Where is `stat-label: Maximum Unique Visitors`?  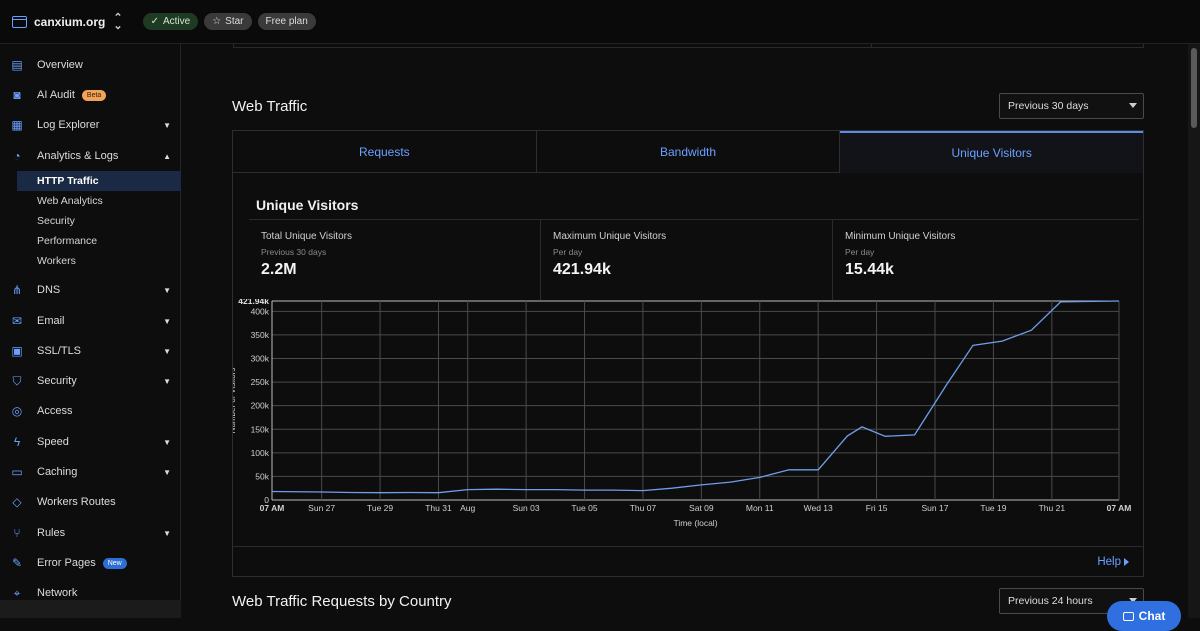
stat-label: Maximum Unique Visitors is located at coordinates (610, 236).